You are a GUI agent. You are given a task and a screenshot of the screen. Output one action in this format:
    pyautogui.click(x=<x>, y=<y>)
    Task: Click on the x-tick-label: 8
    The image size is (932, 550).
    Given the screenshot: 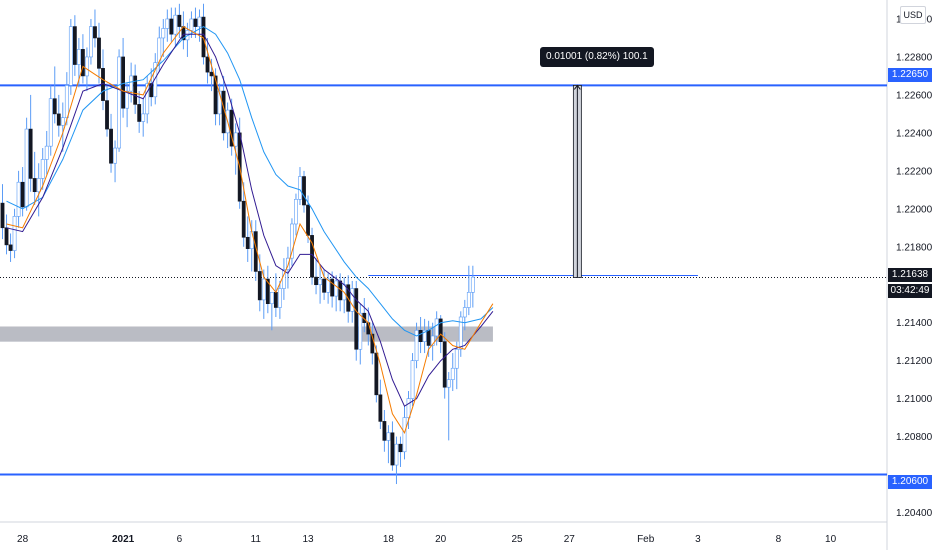 What is the action you would take?
    pyautogui.click(x=779, y=539)
    